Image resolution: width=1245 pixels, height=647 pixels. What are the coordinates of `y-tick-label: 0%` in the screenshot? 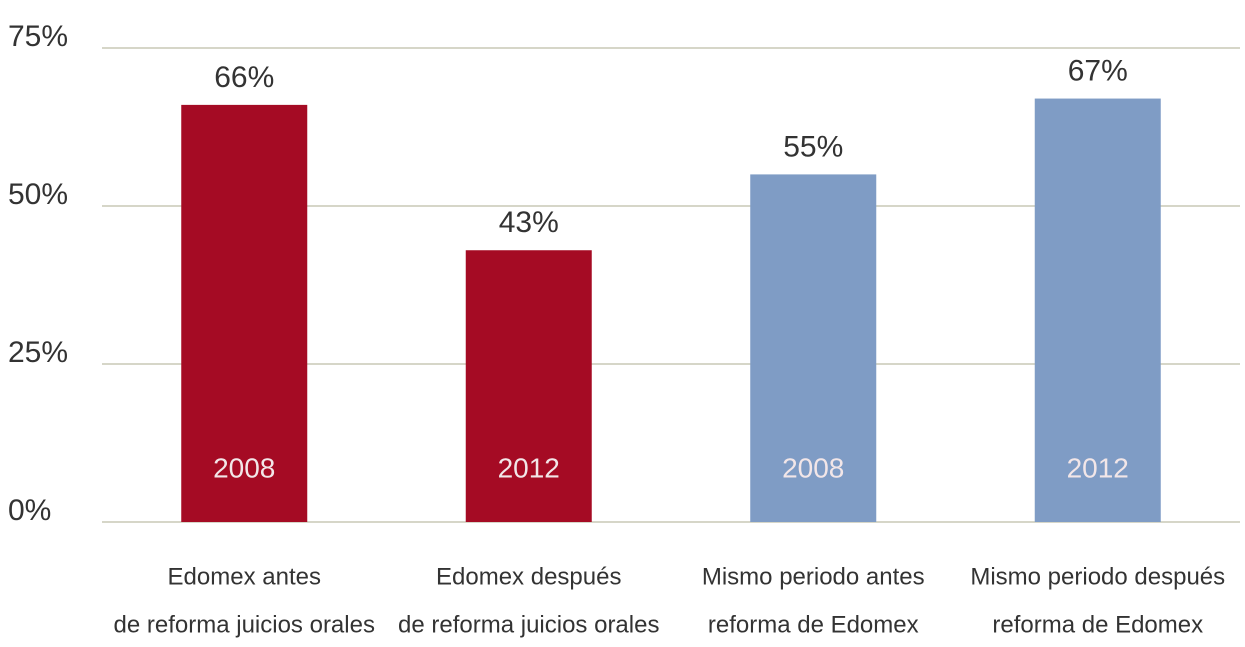 It's located at (29, 510).